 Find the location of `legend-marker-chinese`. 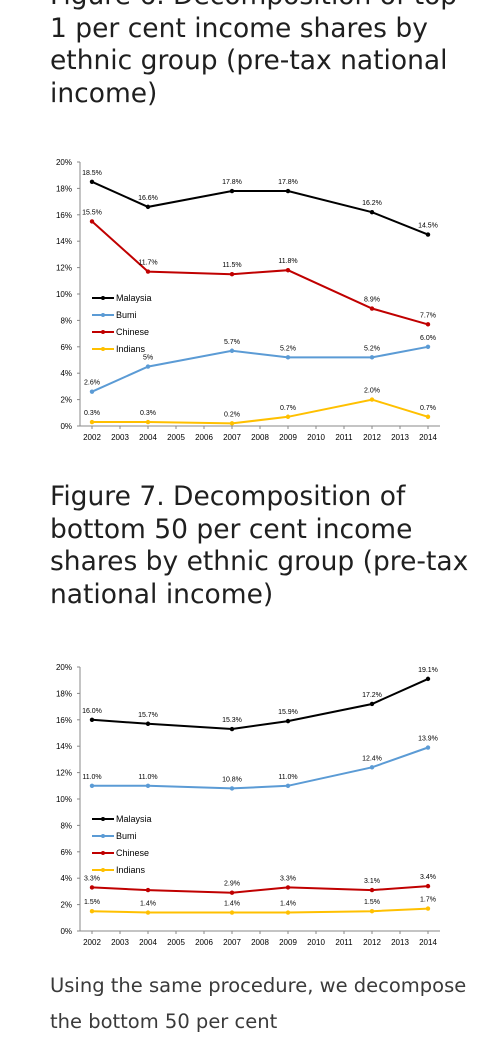

legend-marker-chinese is located at coordinates (103, 332).